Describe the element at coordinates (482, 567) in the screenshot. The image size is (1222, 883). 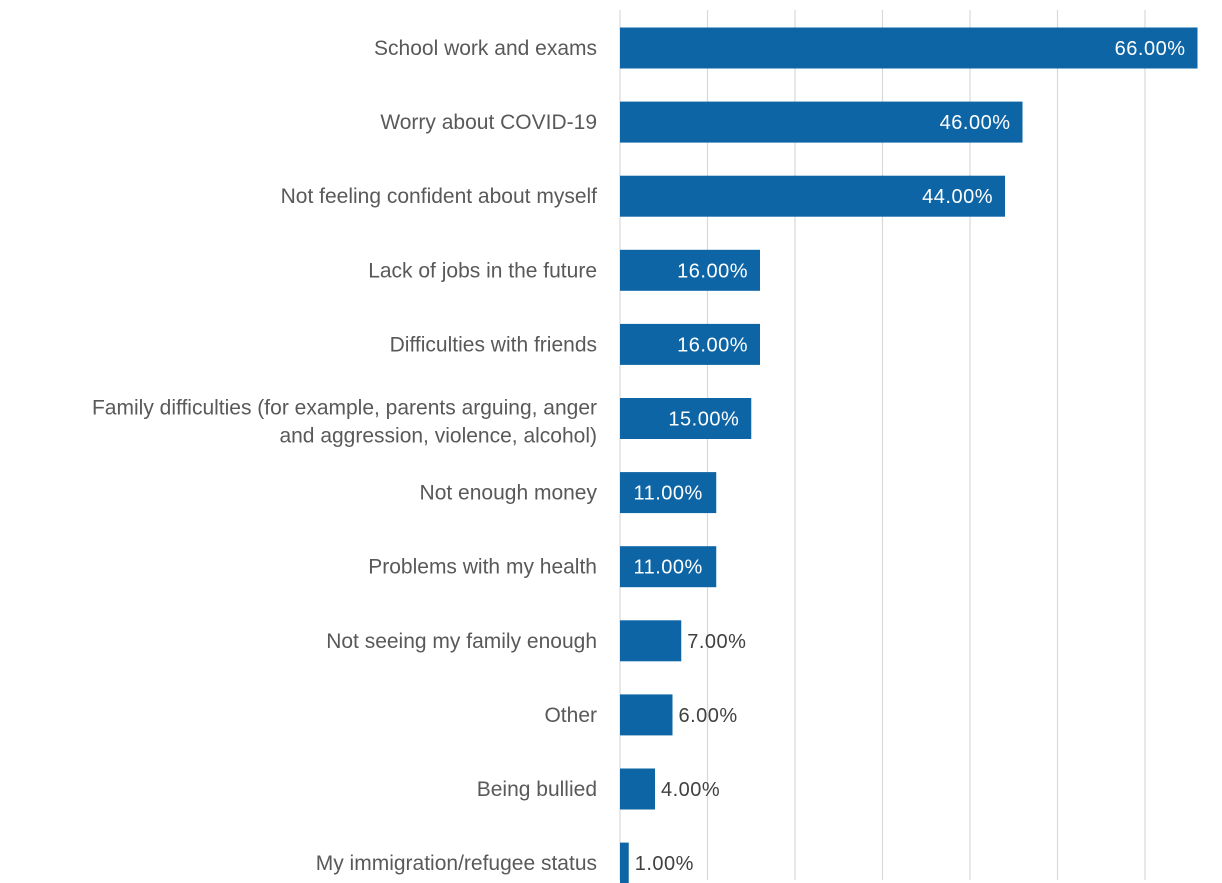
I see `category-label: Problems with my health` at that location.